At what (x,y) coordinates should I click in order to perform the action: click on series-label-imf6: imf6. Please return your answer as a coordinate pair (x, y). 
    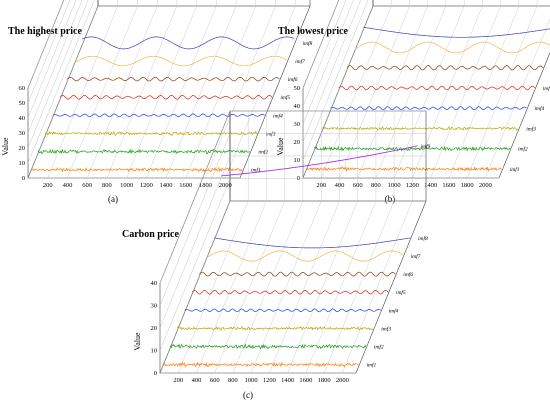
    Looking at the image, I should click on (408, 274).